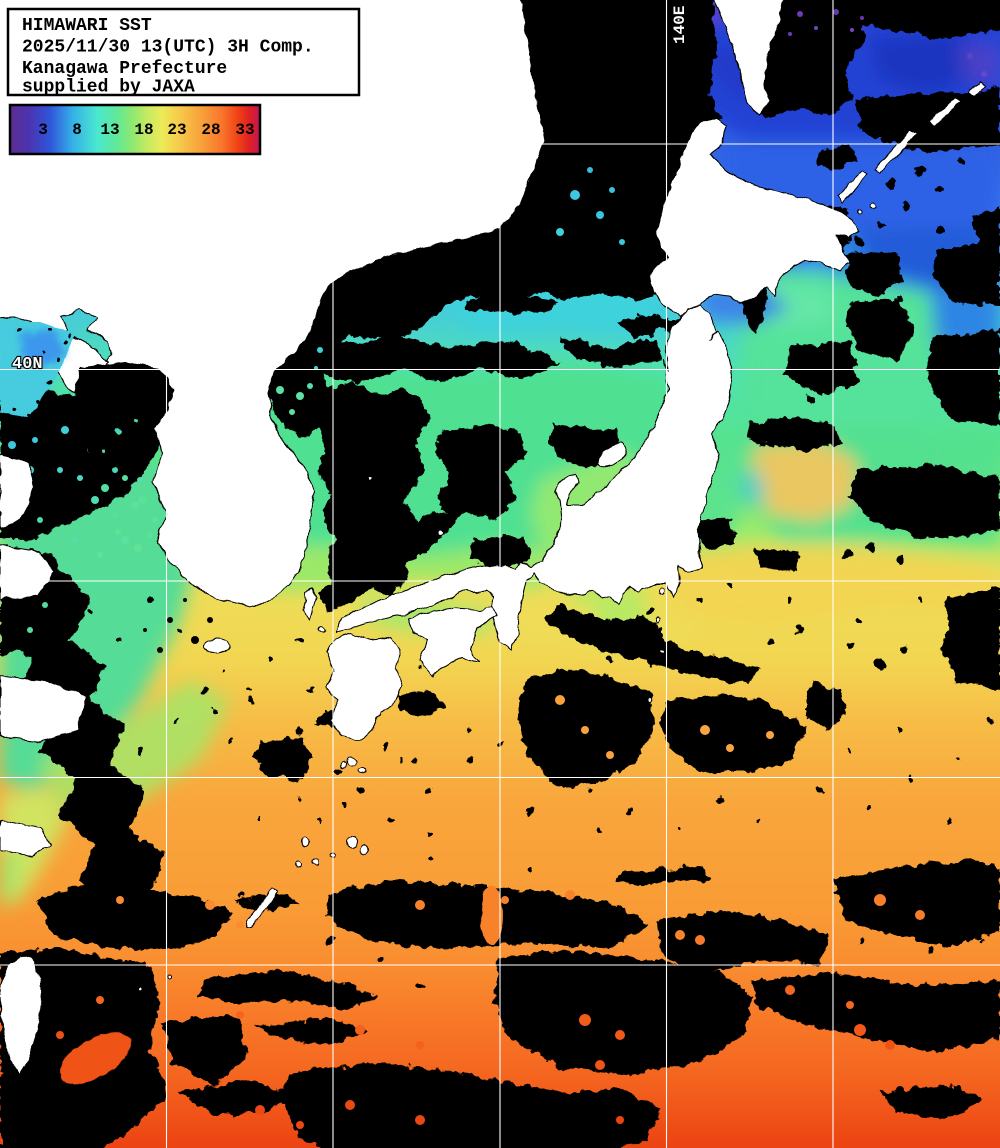 This screenshot has height=1148, width=1000. I want to click on svg-text: 28, so click(210, 130).